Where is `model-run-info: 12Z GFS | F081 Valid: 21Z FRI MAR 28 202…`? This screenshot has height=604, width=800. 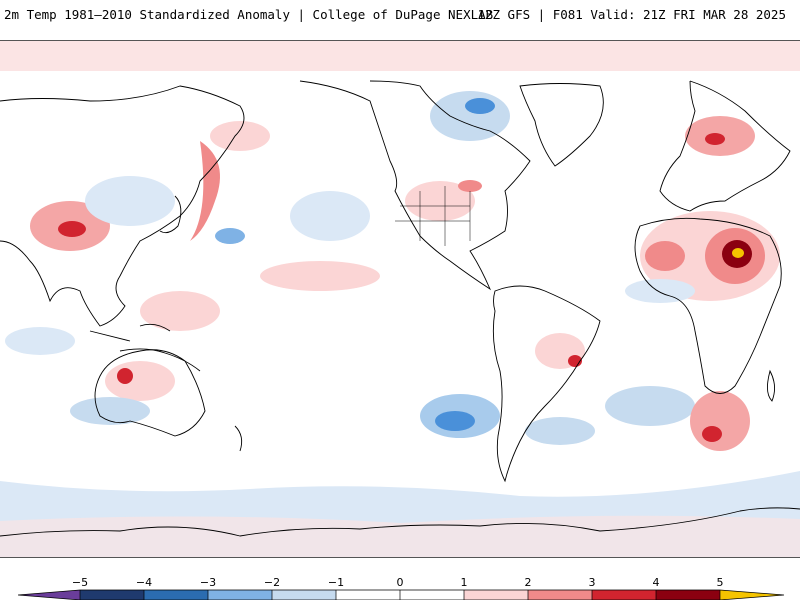
model-run-info: 12Z GFS | F081 Valid: 21Z FRI MAR 28 202… is located at coordinates (631, 14).